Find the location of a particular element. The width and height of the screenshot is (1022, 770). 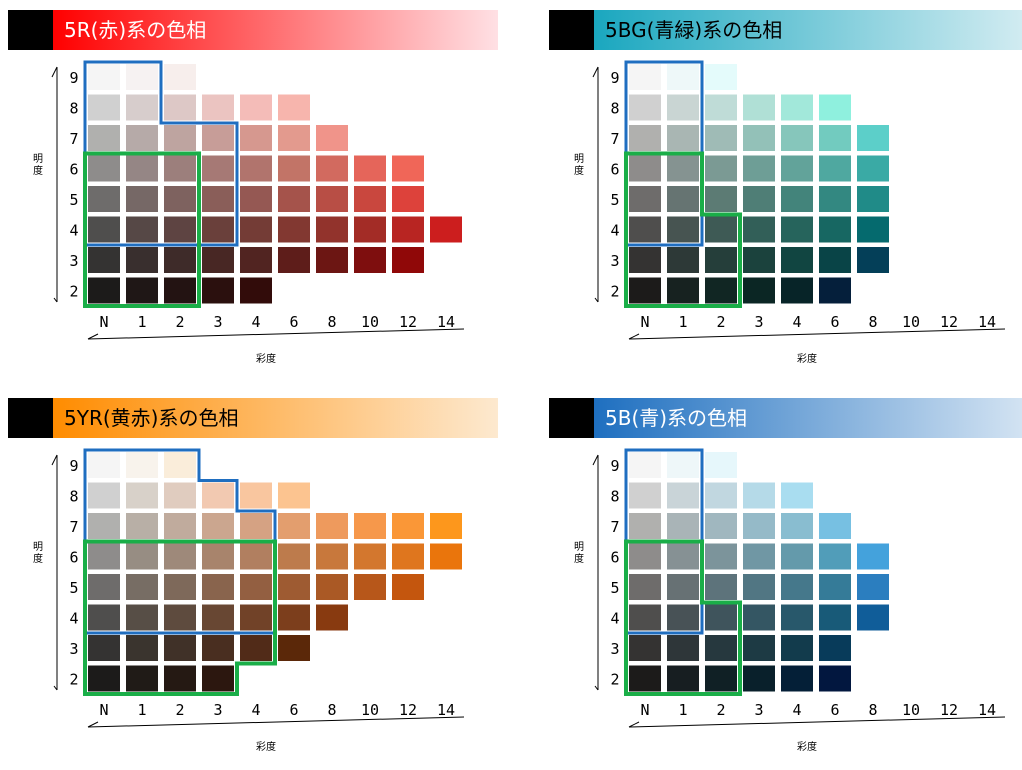

chroma-tick-label: 14 is located at coordinates (987, 322).